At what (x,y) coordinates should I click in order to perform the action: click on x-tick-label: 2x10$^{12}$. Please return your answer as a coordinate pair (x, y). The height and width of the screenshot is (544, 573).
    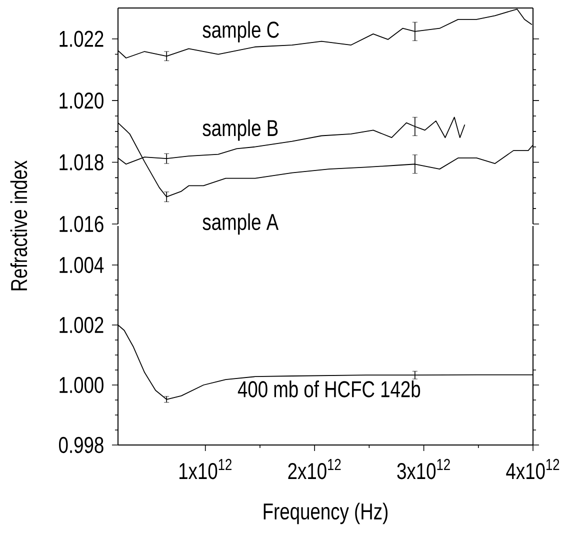
    Looking at the image, I should click on (314, 469).